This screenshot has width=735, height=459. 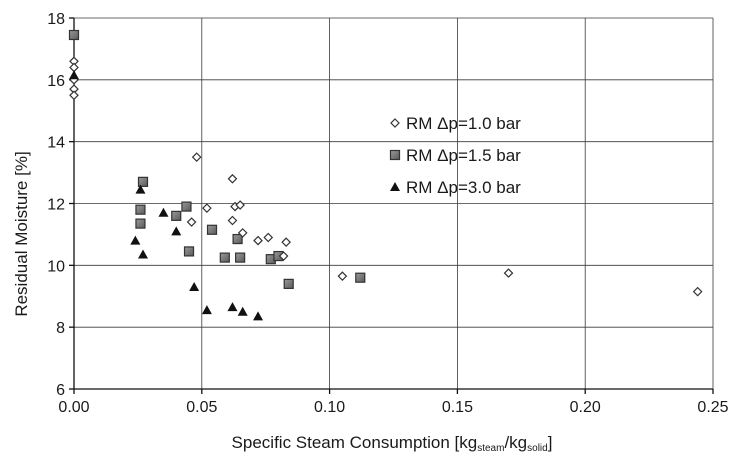 I want to click on y-tick-label: 8, so click(x=60, y=328).